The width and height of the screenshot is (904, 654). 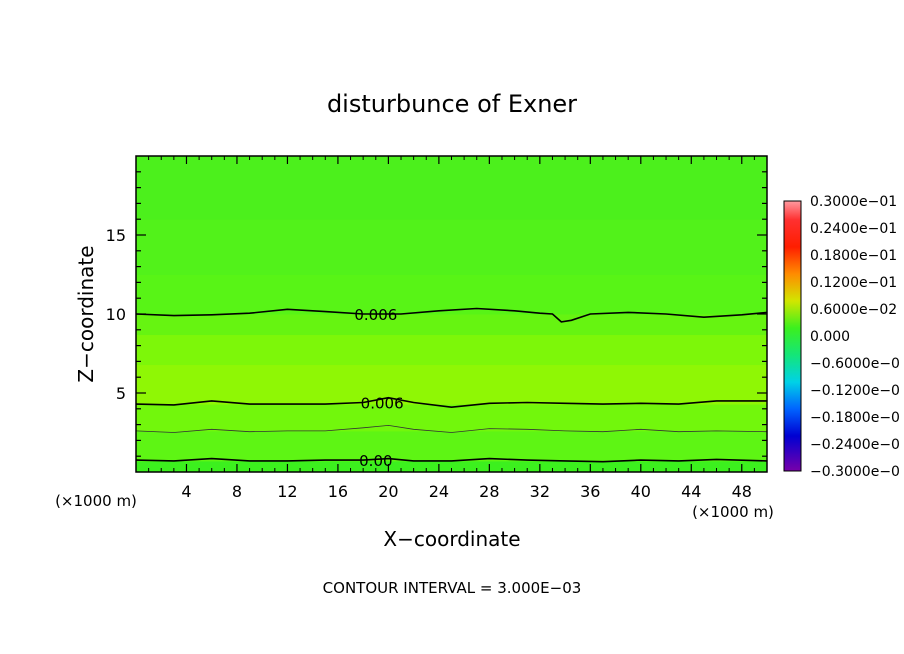 What do you see at coordinates (540, 491) in the screenshot?
I see `x-tick-label: 32` at bounding box center [540, 491].